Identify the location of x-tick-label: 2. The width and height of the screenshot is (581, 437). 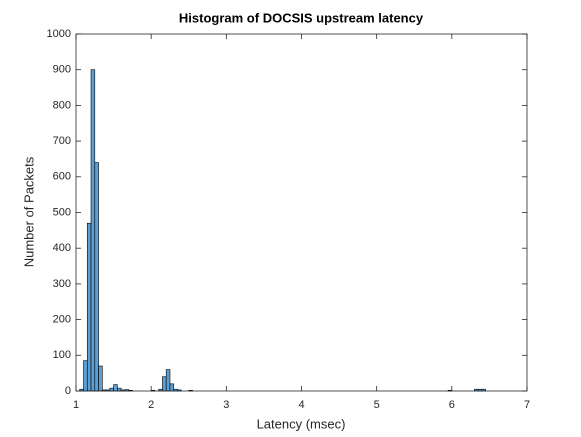
(151, 405).